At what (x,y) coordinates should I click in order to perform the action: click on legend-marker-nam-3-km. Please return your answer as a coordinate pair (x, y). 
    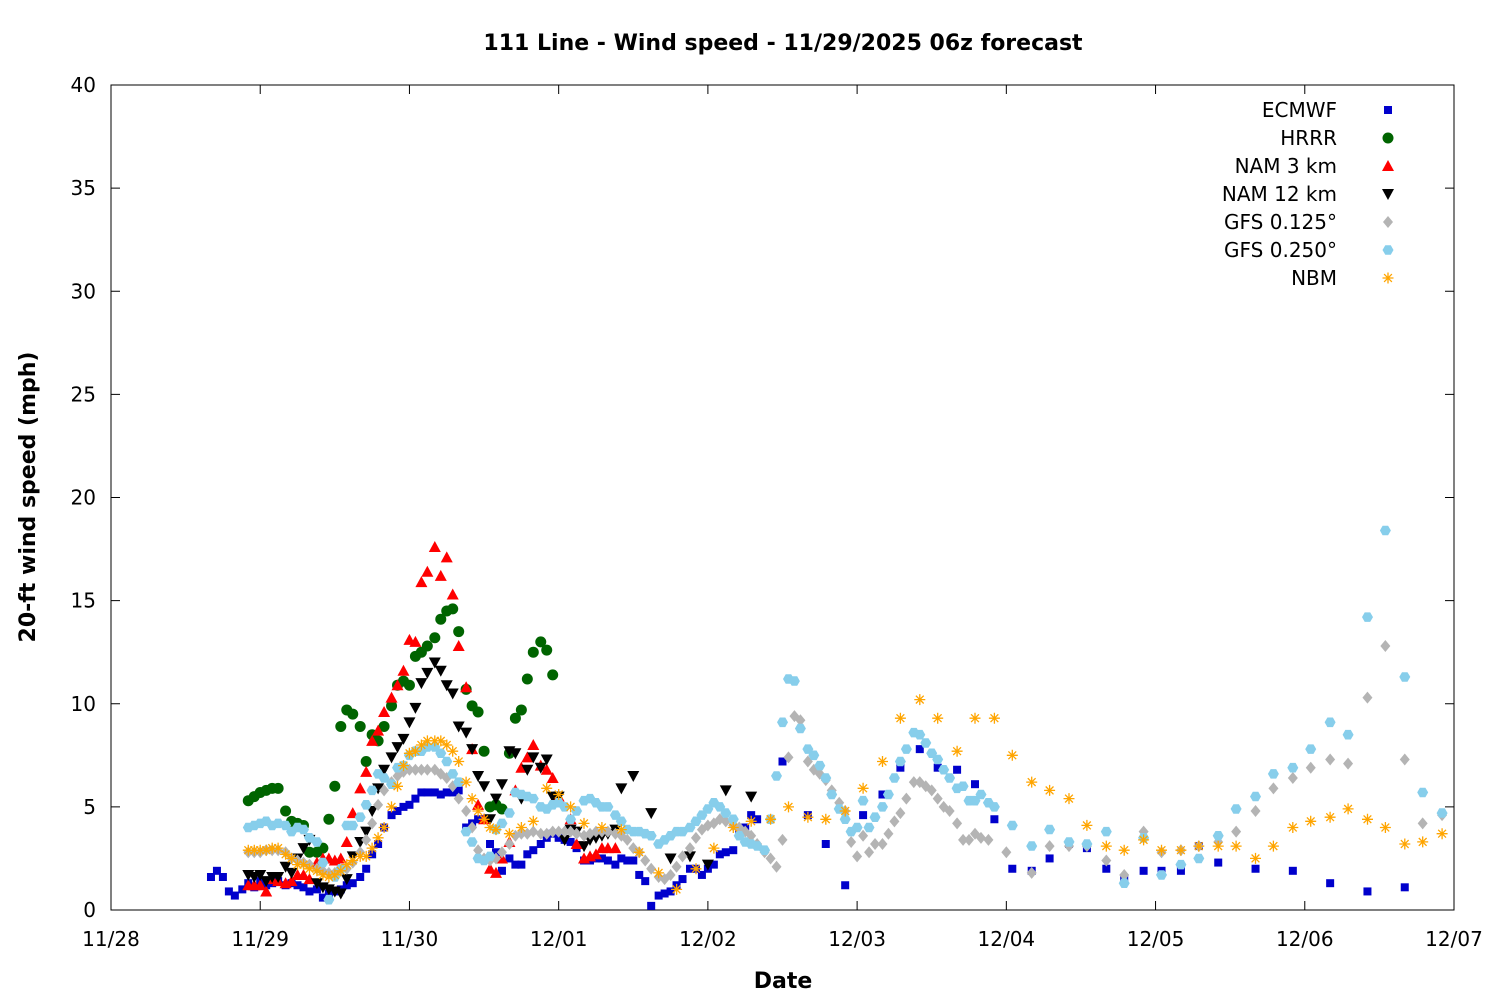
    Looking at the image, I should click on (1388, 165).